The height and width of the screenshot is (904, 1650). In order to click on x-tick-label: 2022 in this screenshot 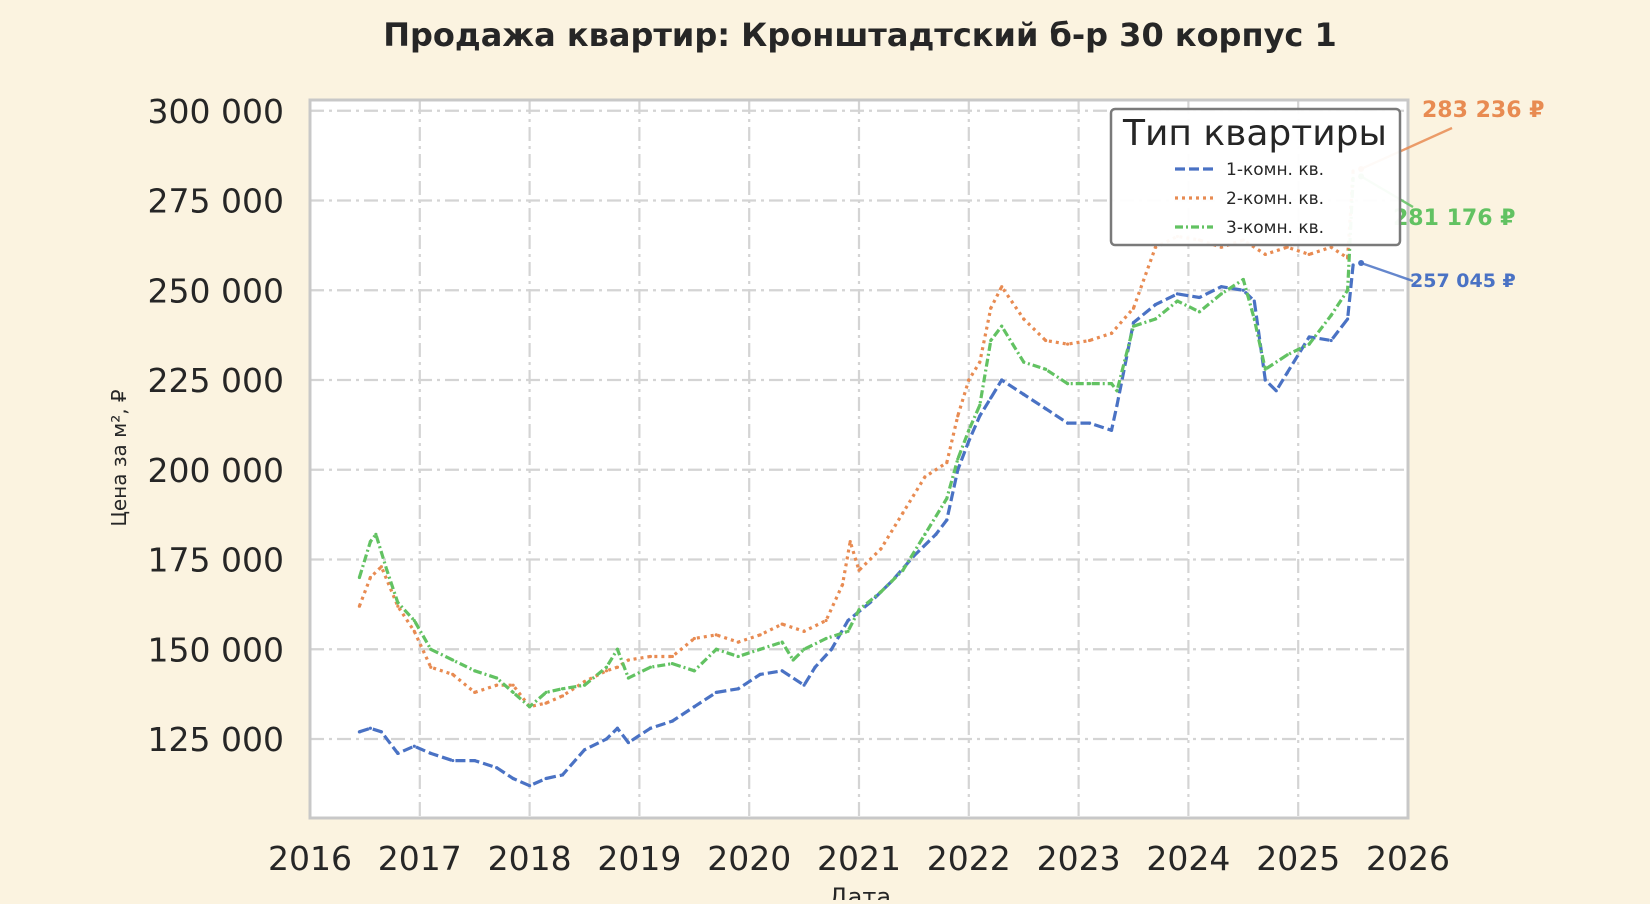, I will do `click(969, 858)`.